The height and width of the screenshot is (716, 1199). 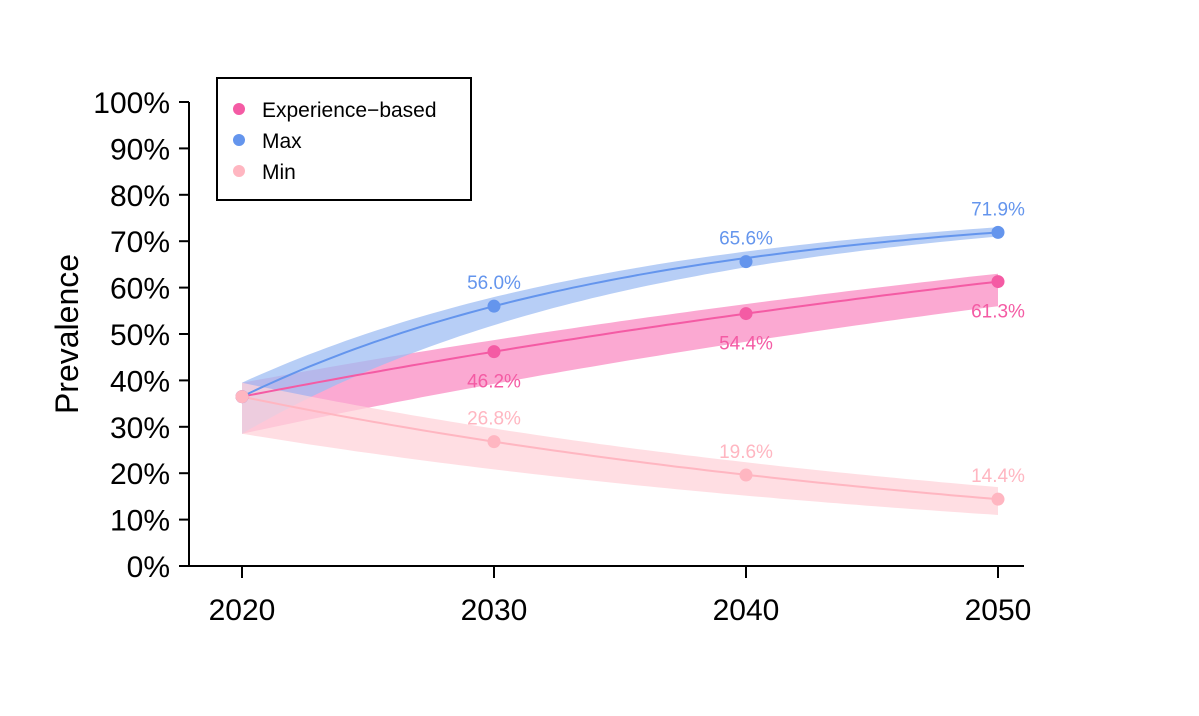 What do you see at coordinates (148, 567) in the screenshot?
I see `y-tick-label-0: 0%` at bounding box center [148, 567].